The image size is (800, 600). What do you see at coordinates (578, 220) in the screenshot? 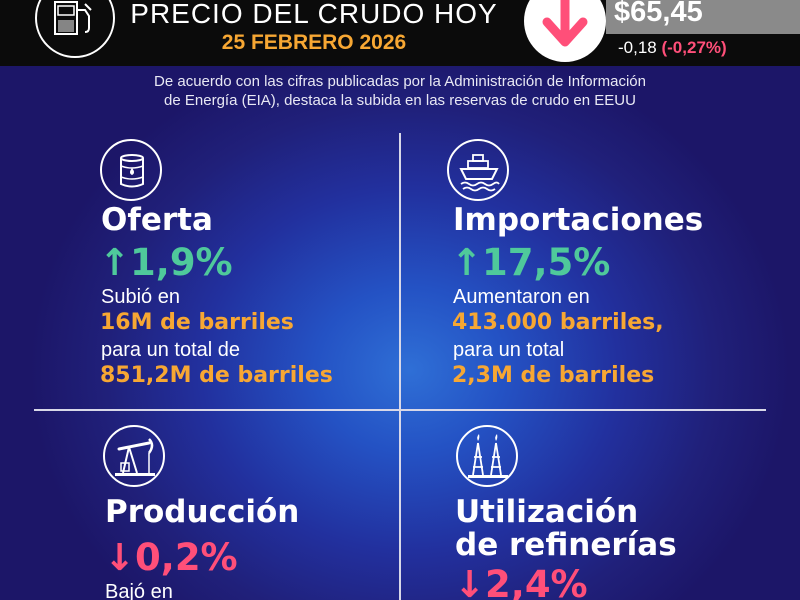
I see `importaciones-title: Importaciones` at bounding box center [578, 220].